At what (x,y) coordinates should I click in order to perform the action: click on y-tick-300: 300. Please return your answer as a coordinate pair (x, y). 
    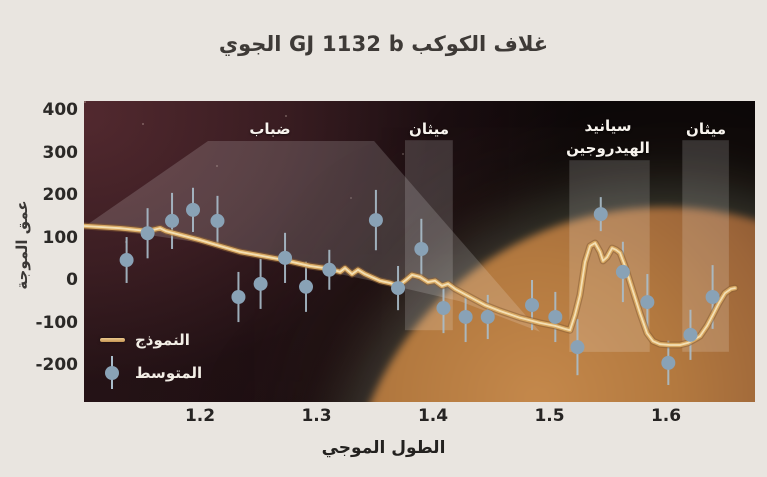
    Looking at the image, I should click on (60, 152).